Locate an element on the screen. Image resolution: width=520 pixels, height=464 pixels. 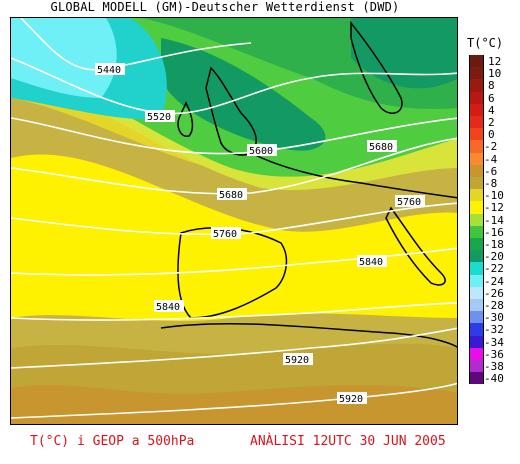
legend-label: 4 is located at coordinates (491, 110).